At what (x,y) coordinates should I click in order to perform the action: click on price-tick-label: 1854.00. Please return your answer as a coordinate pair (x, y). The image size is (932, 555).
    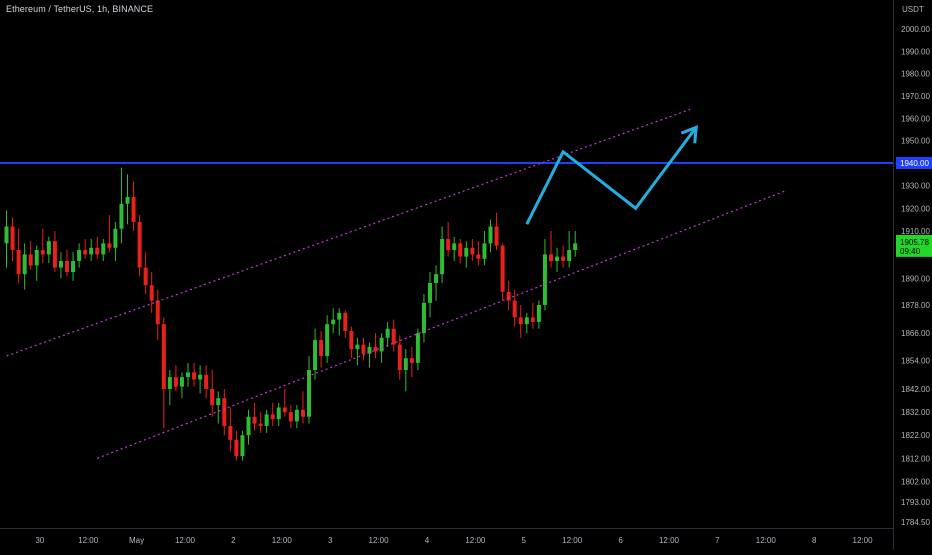
    Looking at the image, I should click on (915, 361).